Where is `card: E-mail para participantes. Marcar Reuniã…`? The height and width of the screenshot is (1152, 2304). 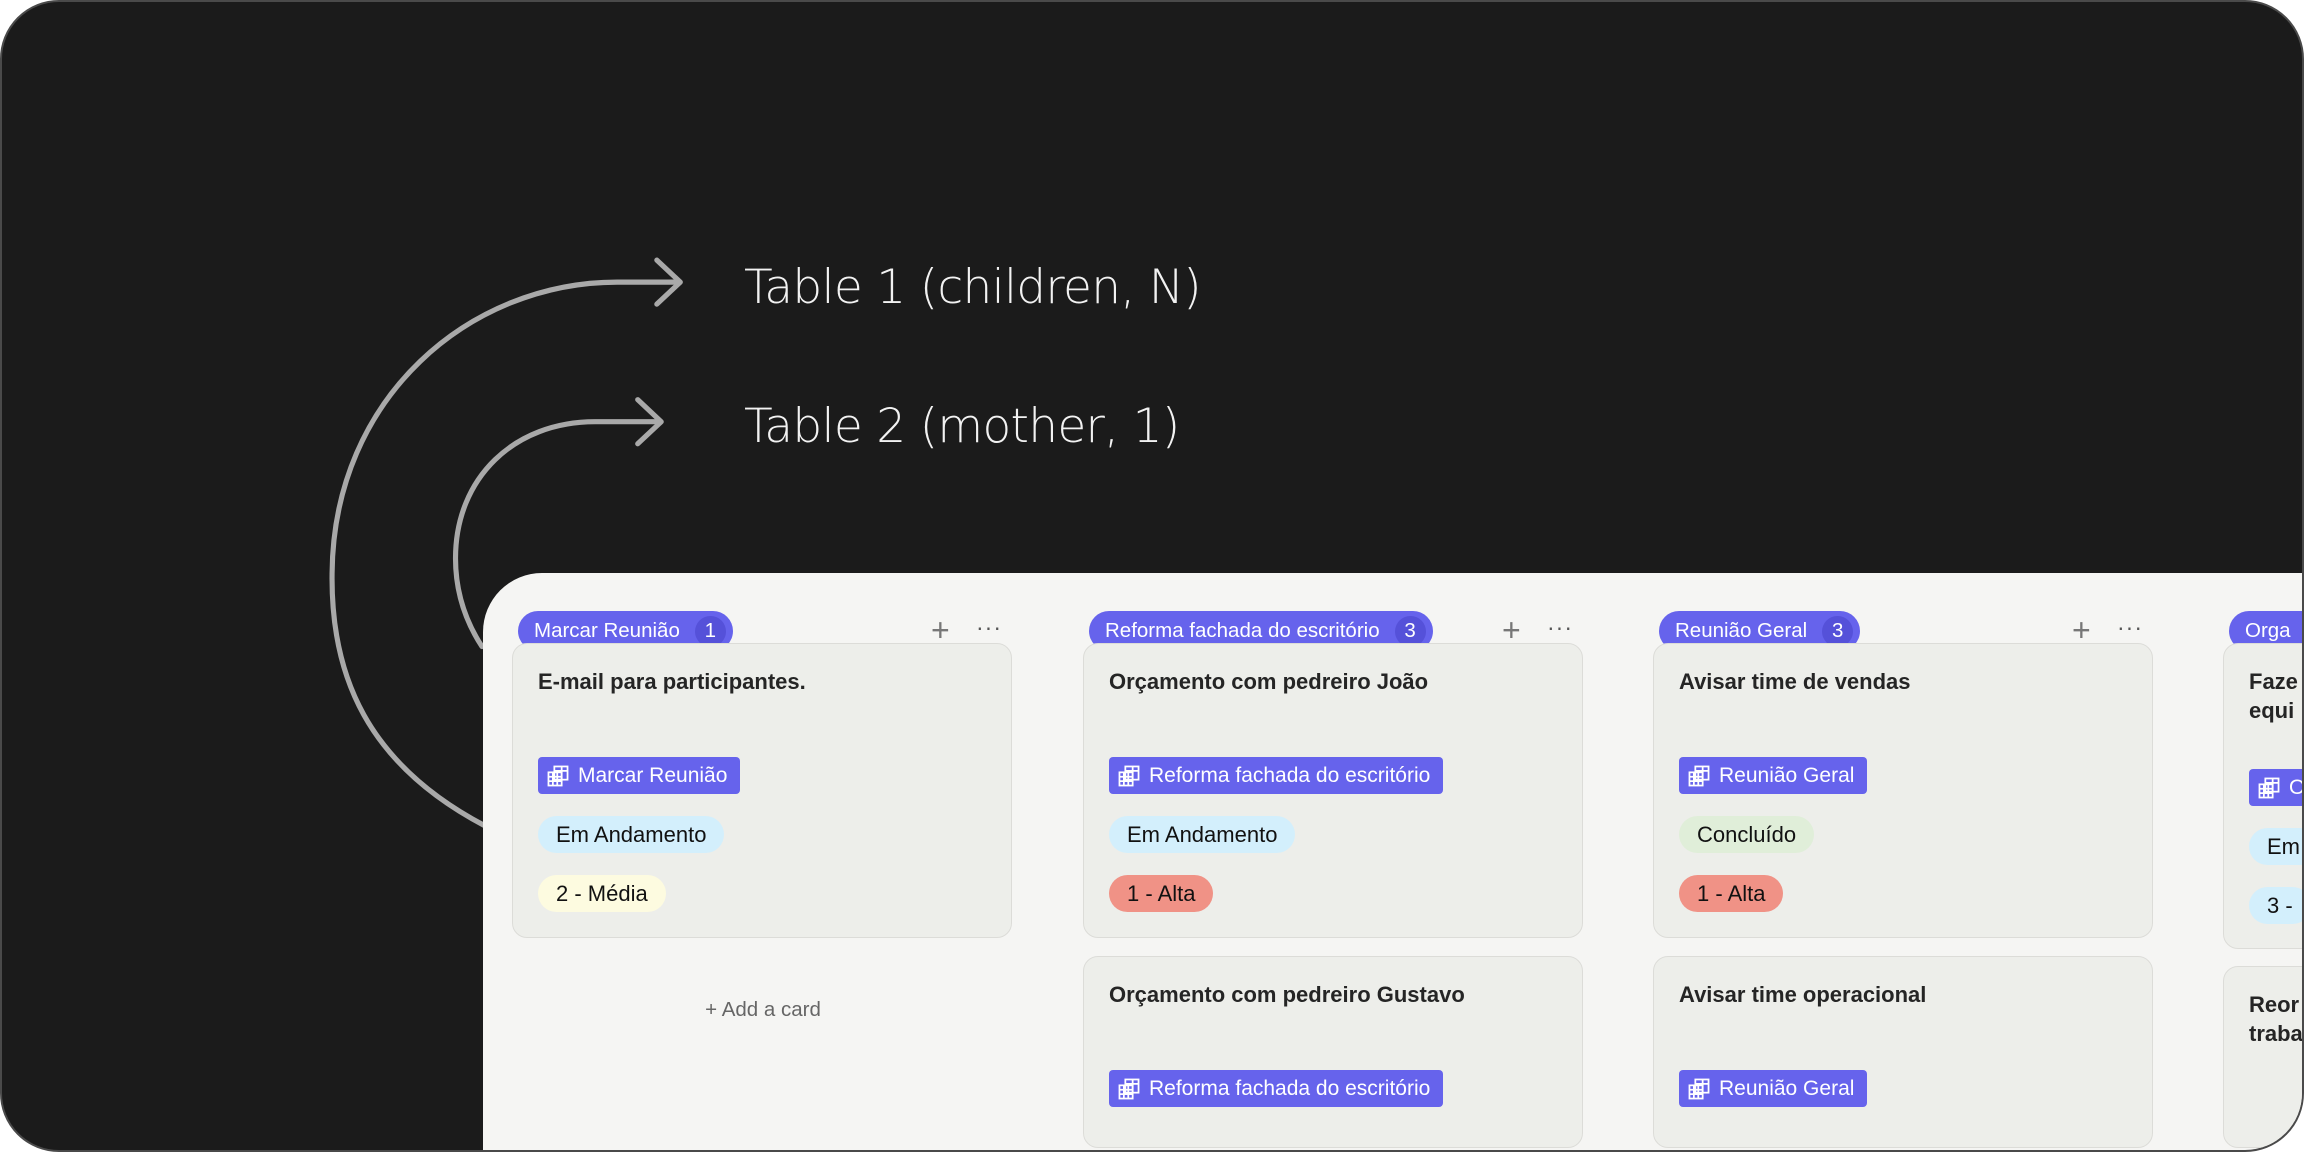
card: E-mail para participantes. Marcar Reuniã… is located at coordinates (762, 790).